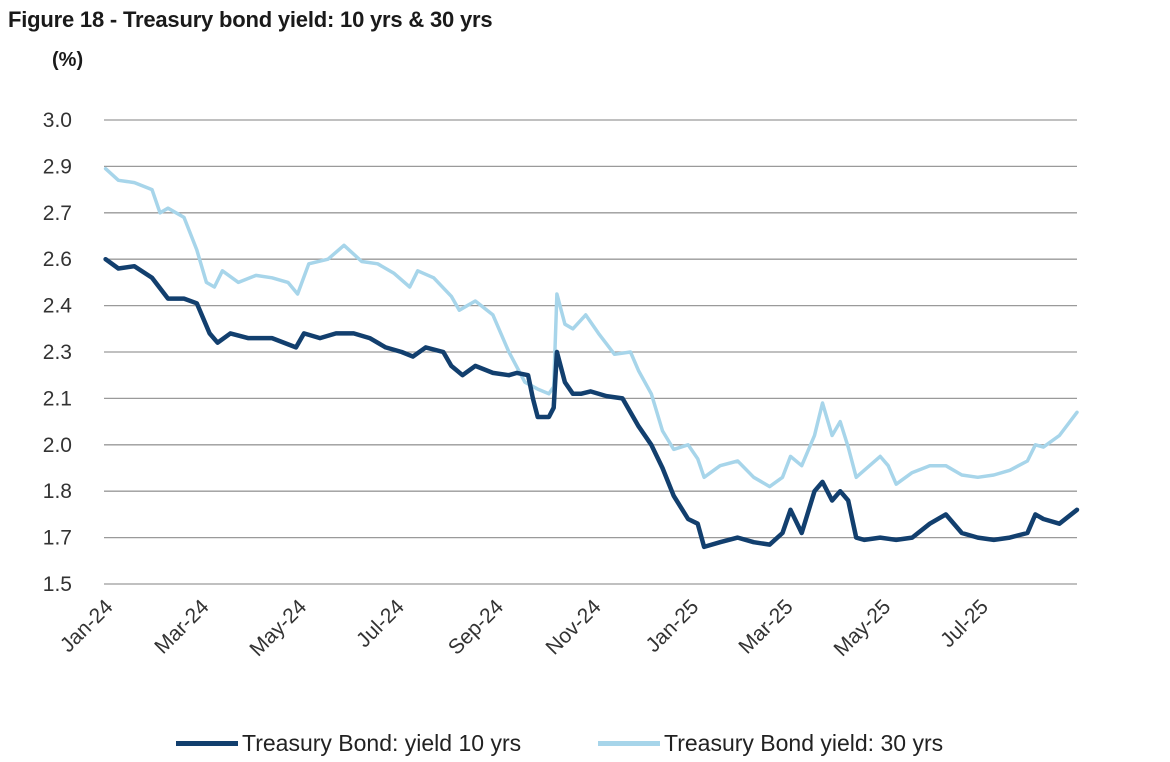 This screenshot has height=762, width=1170. What do you see at coordinates (57, 166) in the screenshot?
I see `y-tick-label: 2.9` at bounding box center [57, 166].